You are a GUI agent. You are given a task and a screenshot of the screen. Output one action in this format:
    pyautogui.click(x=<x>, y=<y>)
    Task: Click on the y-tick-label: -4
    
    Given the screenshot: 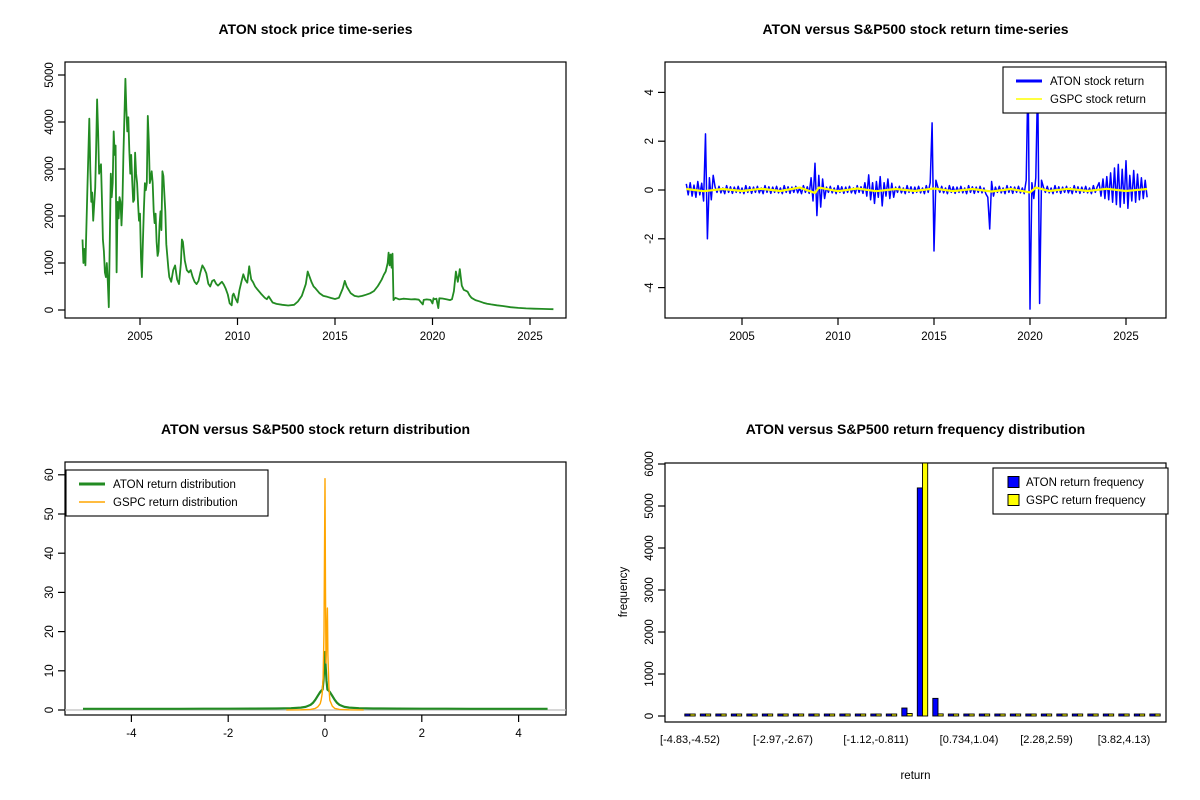 What is the action you would take?
    pyautogui.click(x=650, y=287)
    